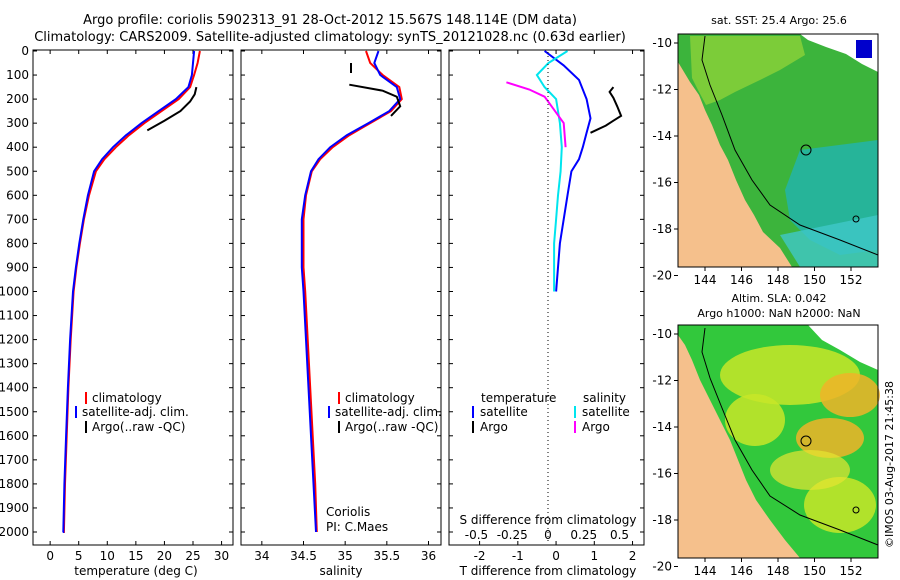  I want to click on depth-tick-label: 1100, so click(14, 316).